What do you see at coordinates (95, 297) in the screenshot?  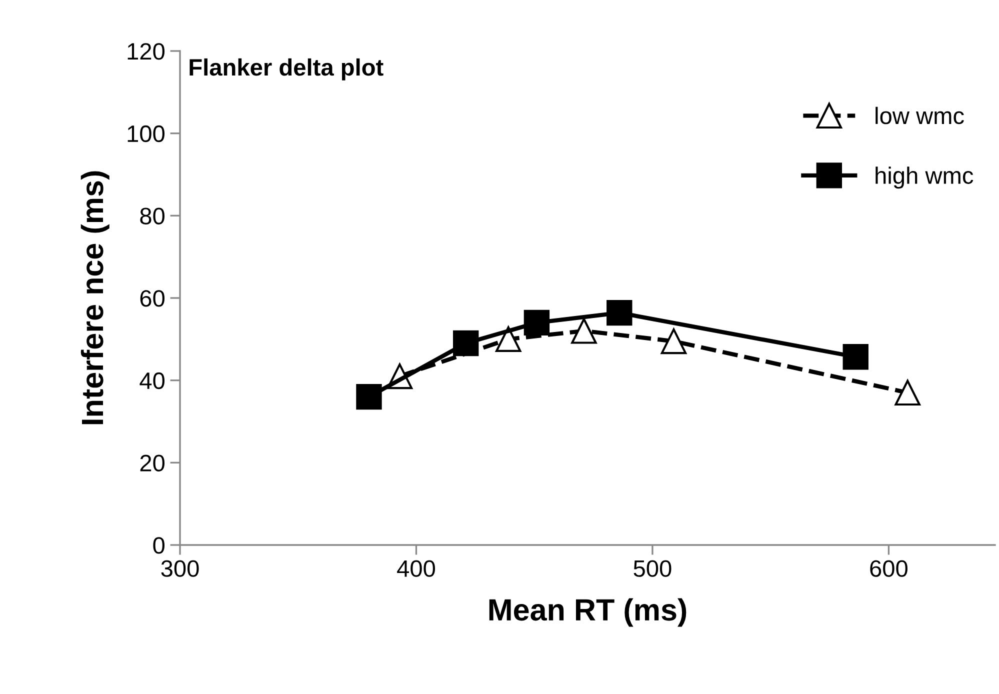 I see `y-axis-title: Interfere nce (ms)` at bounding box center [95, 297].